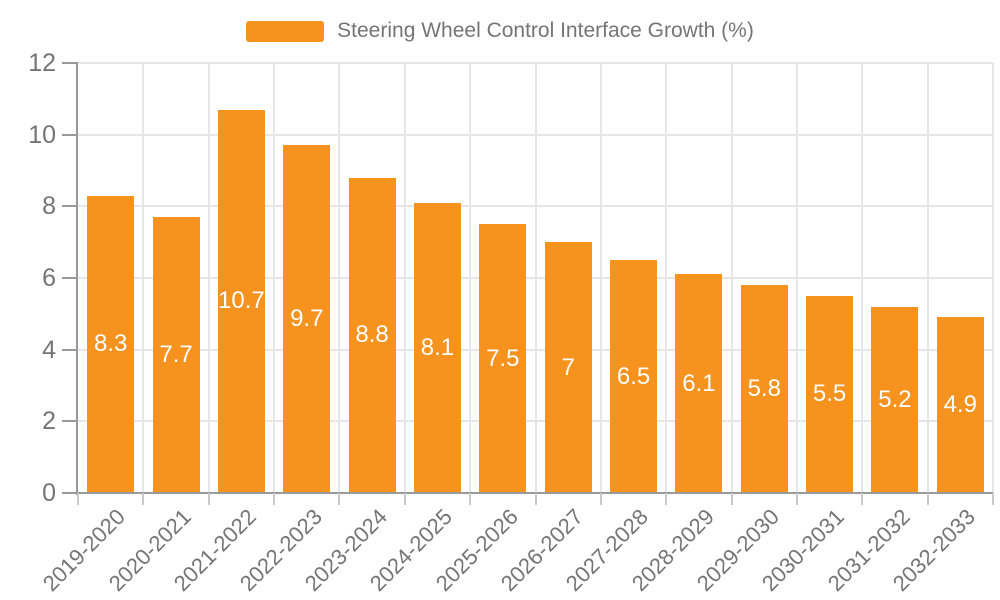 The height and width of the screenshot is (600, 1000). Describe the element at coordinates (285, 31) in the screenshot. I see `legend-swatch-icon` at that location.